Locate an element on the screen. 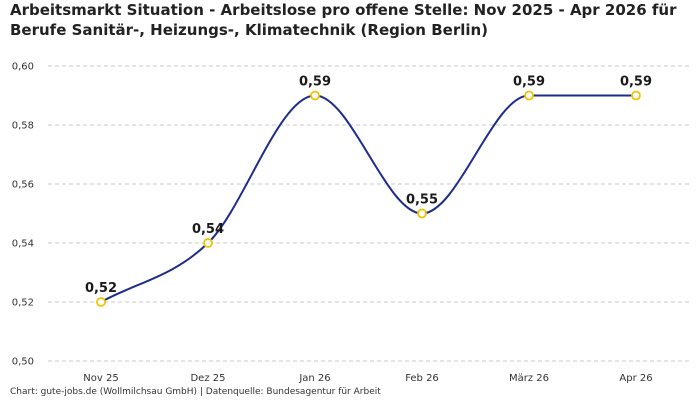 This screenshot has width=700, height=400. x-tick-label: Feb 26 is located at coordinates (422, 378).